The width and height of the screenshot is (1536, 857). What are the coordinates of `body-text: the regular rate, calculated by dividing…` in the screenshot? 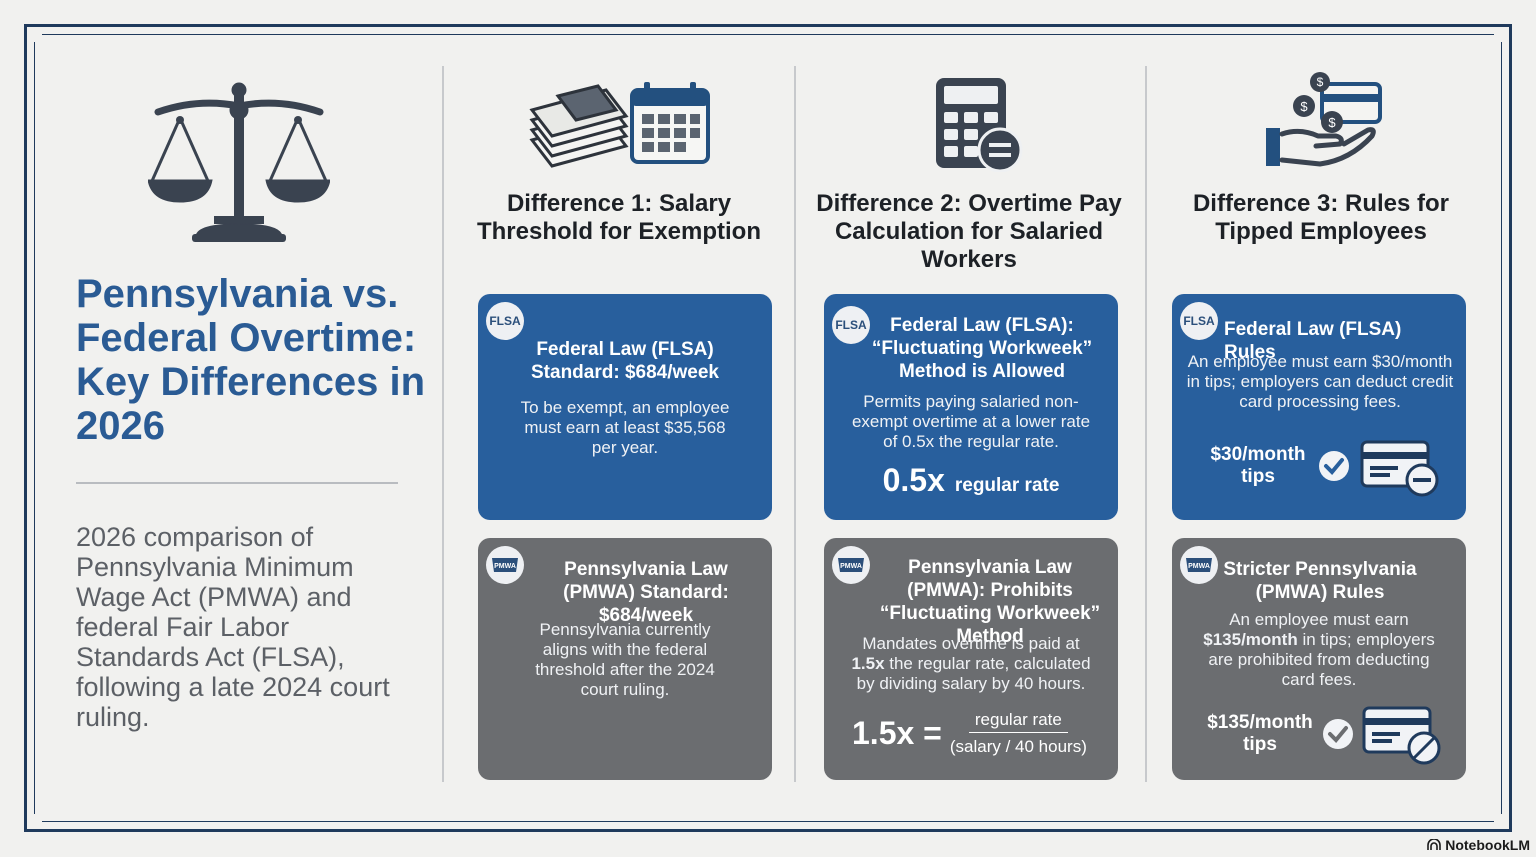 It's located at (973, 673).